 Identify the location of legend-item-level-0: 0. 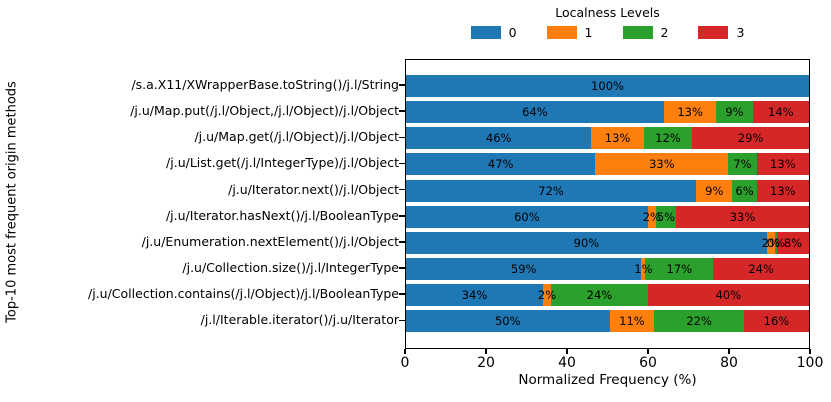
(493, 32).